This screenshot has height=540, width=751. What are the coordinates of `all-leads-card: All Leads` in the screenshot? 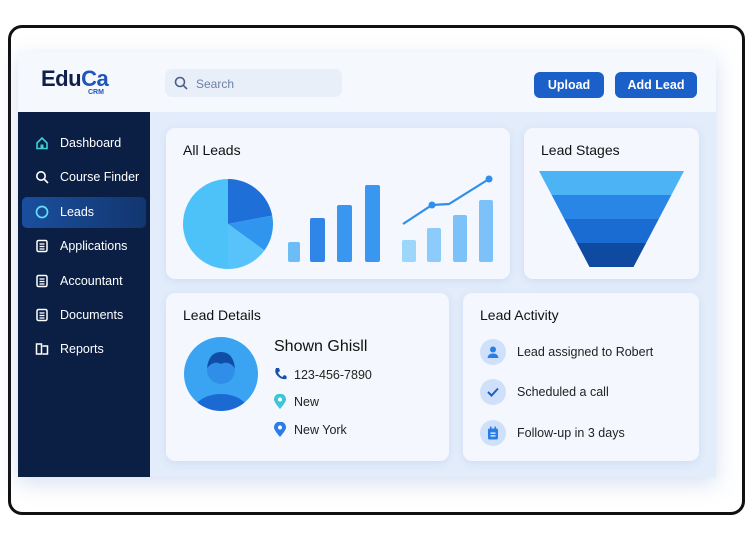 It's located at (338, 203).